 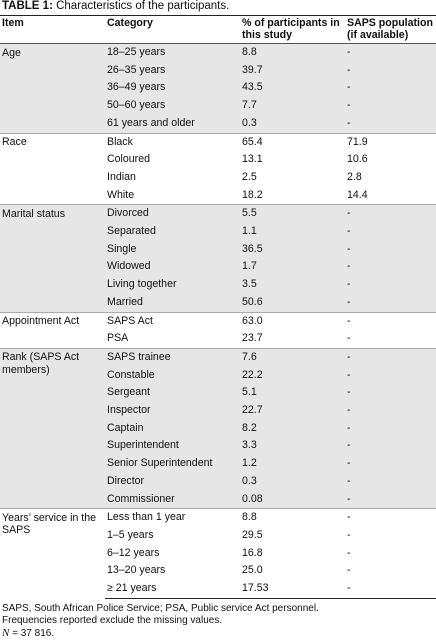 I want to click on category-cell: Captain, so click(x=172, y=428).